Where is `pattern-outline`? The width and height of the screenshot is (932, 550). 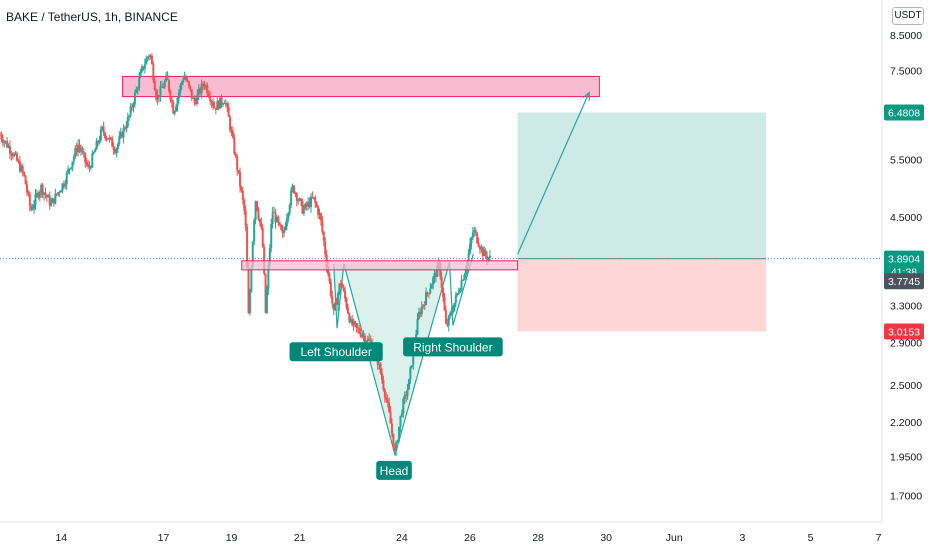 pattern-outline is located at coordinates (403, 356).